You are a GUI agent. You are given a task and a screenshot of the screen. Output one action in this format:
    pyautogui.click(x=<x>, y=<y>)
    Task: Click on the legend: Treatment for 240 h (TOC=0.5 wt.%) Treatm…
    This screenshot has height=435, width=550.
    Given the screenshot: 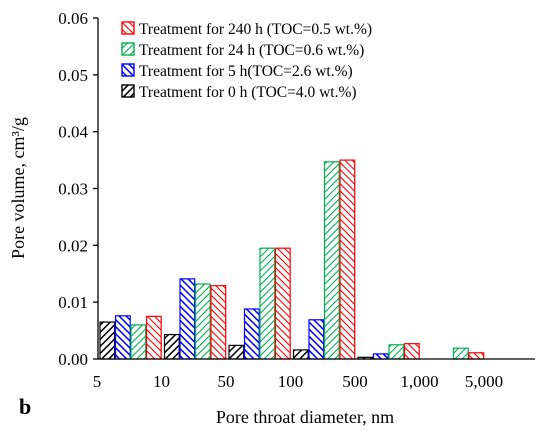 What is the action you would take?
    pyautogui.click(x=246, y=61)
    